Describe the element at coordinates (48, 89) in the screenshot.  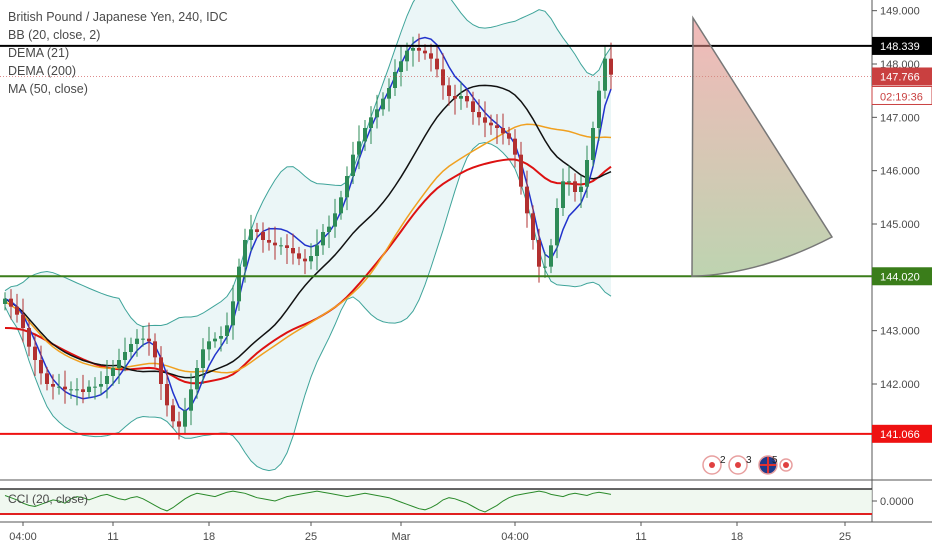
I see `ma50-legend: MA (50, close)` at that location.